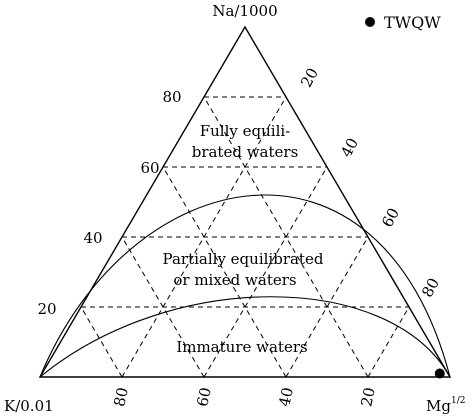  What do you see at coordinates (121, 397) in the screenshot?
I see `bottom-tick-label: 80` at bounding box center [121, 397].